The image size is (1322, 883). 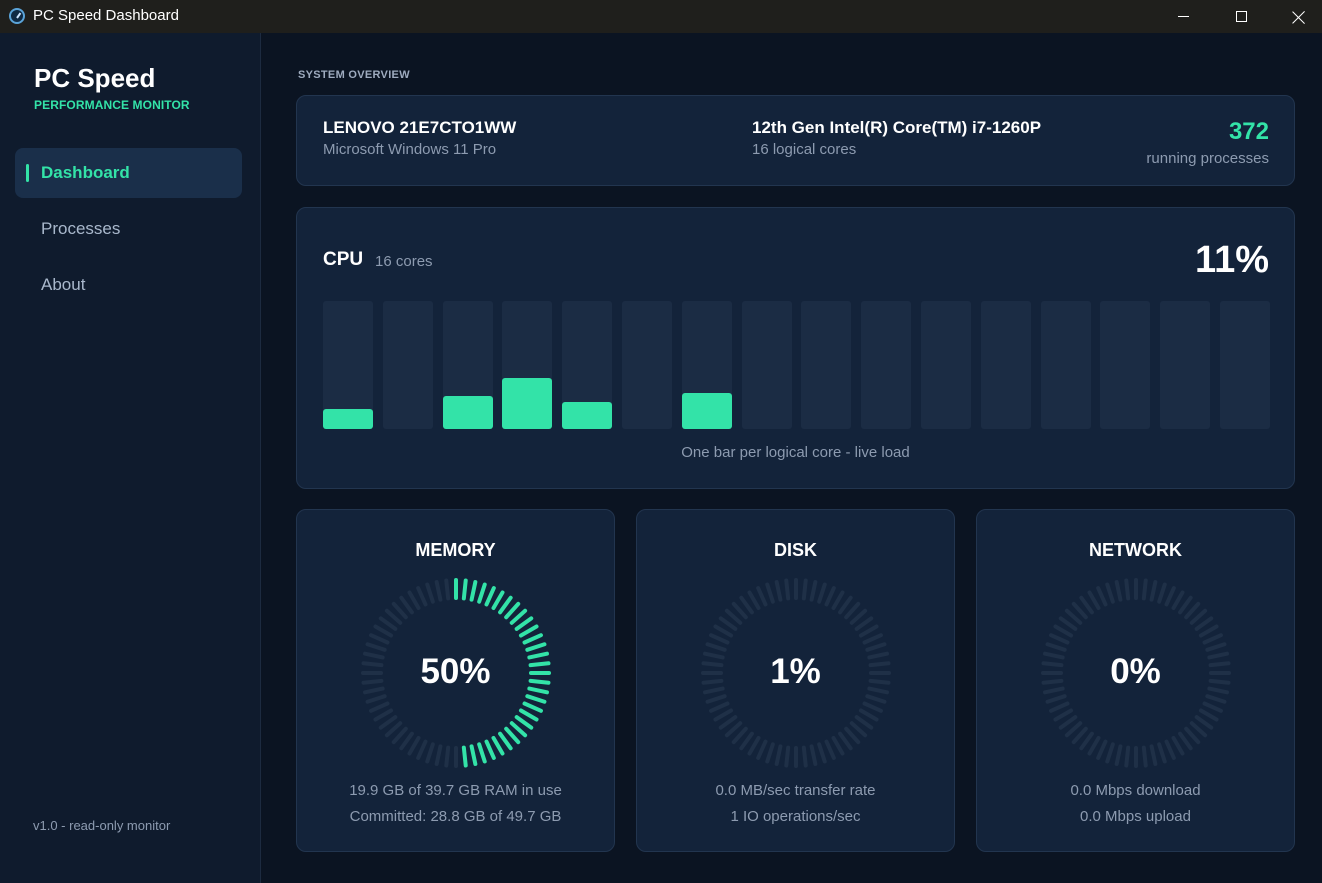 I want to click on process-count-label: running processes, so click(x=1207, y=158).